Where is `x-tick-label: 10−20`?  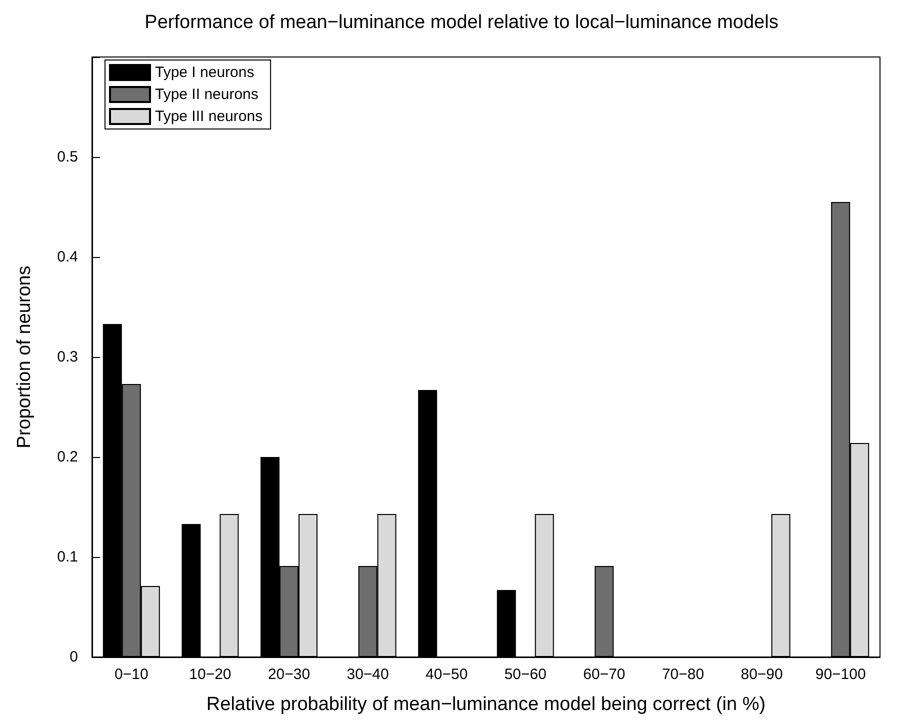 x-tick-label: 10−20 is located at coordinates (210, 674).